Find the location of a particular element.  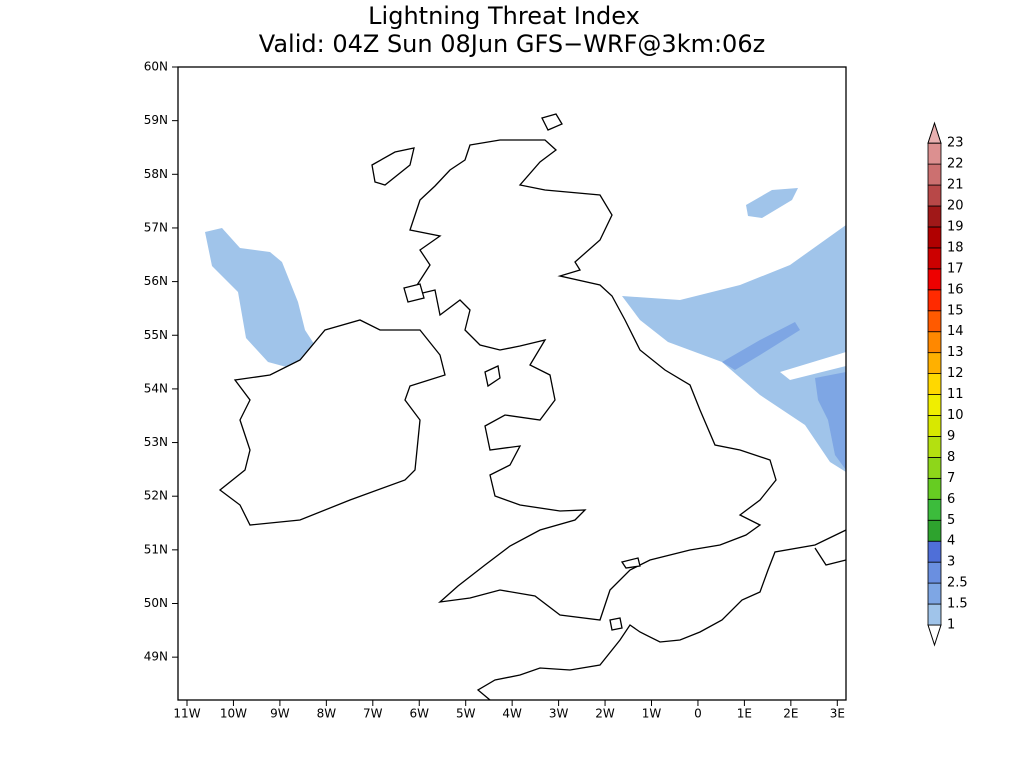

lon-label: 3W is located at coordinates (559, 714).